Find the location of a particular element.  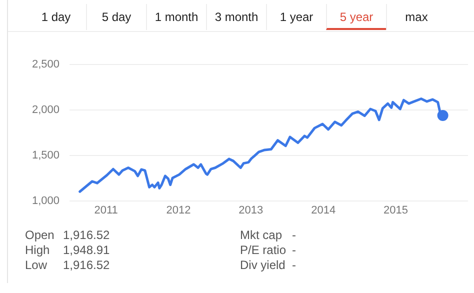

text: P/E ratio is located at coordinates (264, 250).